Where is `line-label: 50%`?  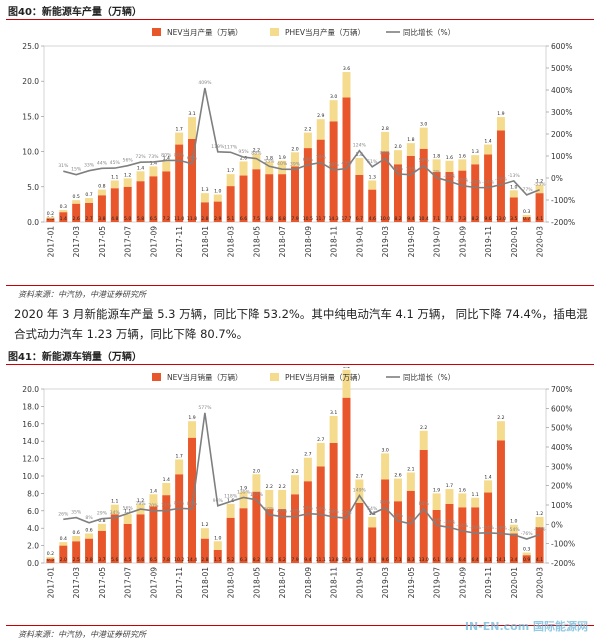 line-label: 50% is located at coordinates (269, 510).